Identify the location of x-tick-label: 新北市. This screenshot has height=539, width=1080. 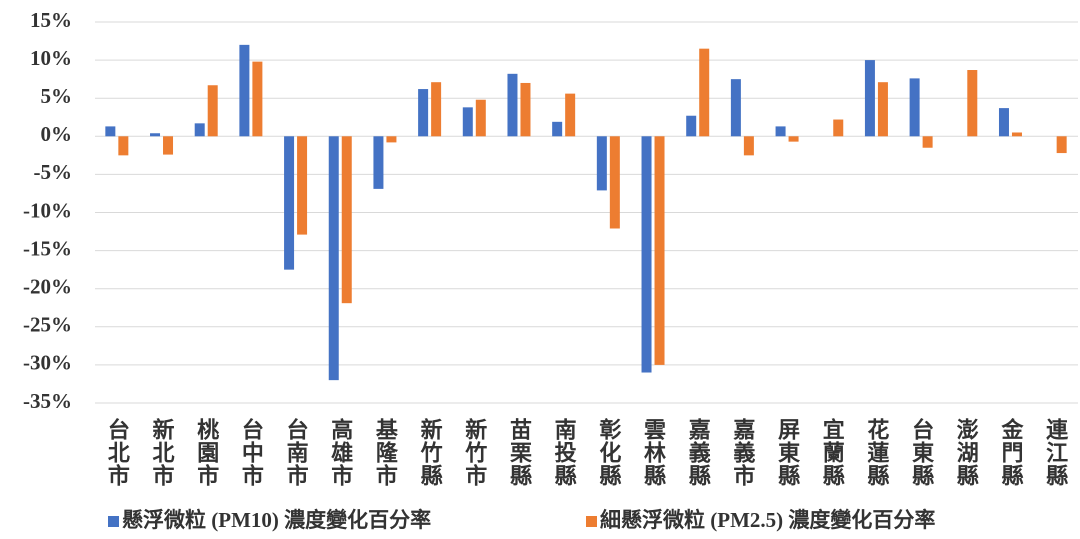
(162, 452).